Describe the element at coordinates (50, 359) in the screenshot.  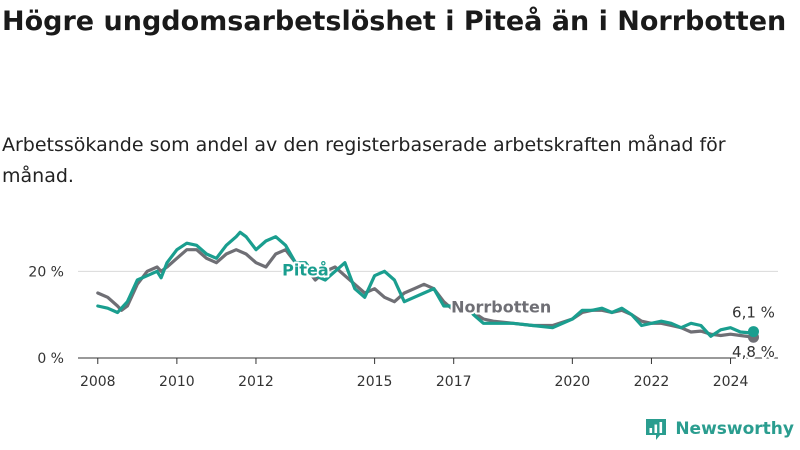
I see `y-tick-label: 0 %` at that location.